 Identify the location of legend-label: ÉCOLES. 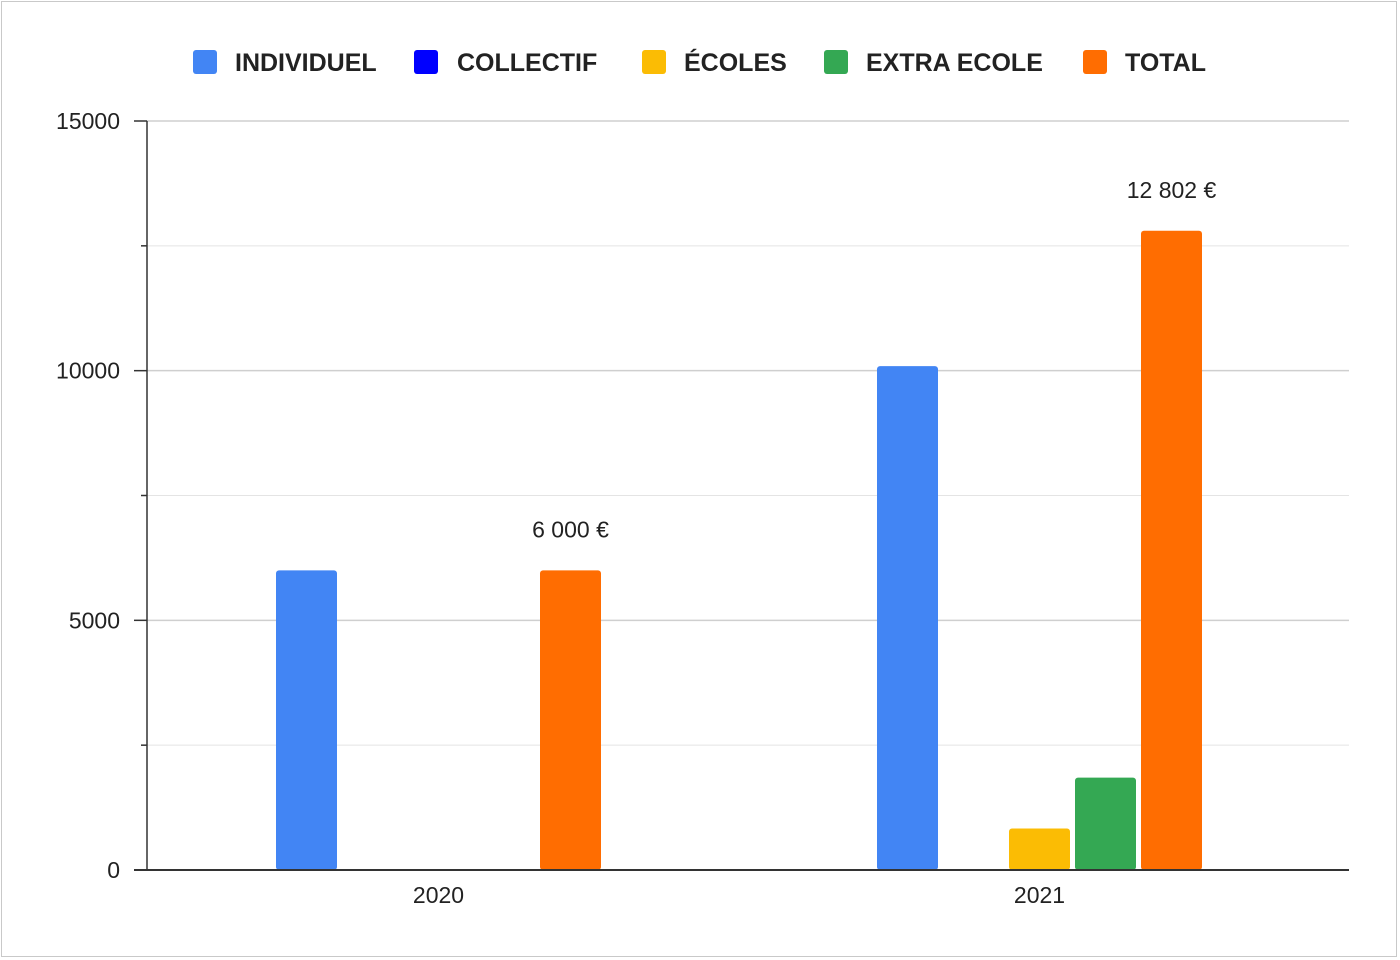
(735, 62).